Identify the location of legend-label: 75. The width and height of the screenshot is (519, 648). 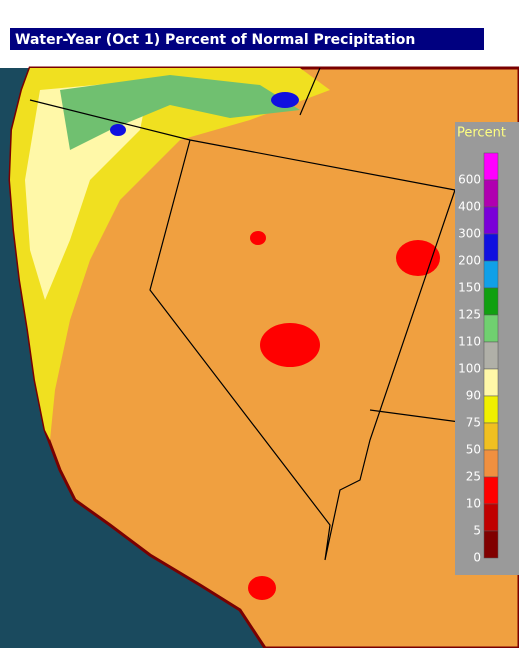
(473, 423).